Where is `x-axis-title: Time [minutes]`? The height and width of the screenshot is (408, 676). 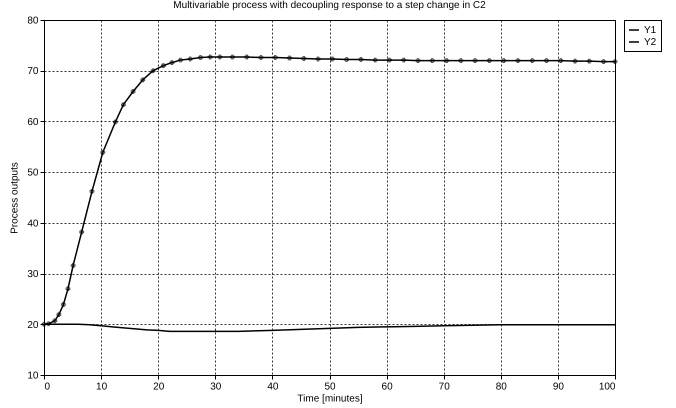
x-axis-title: Time [minutes] is located at coordinates (330, 399).